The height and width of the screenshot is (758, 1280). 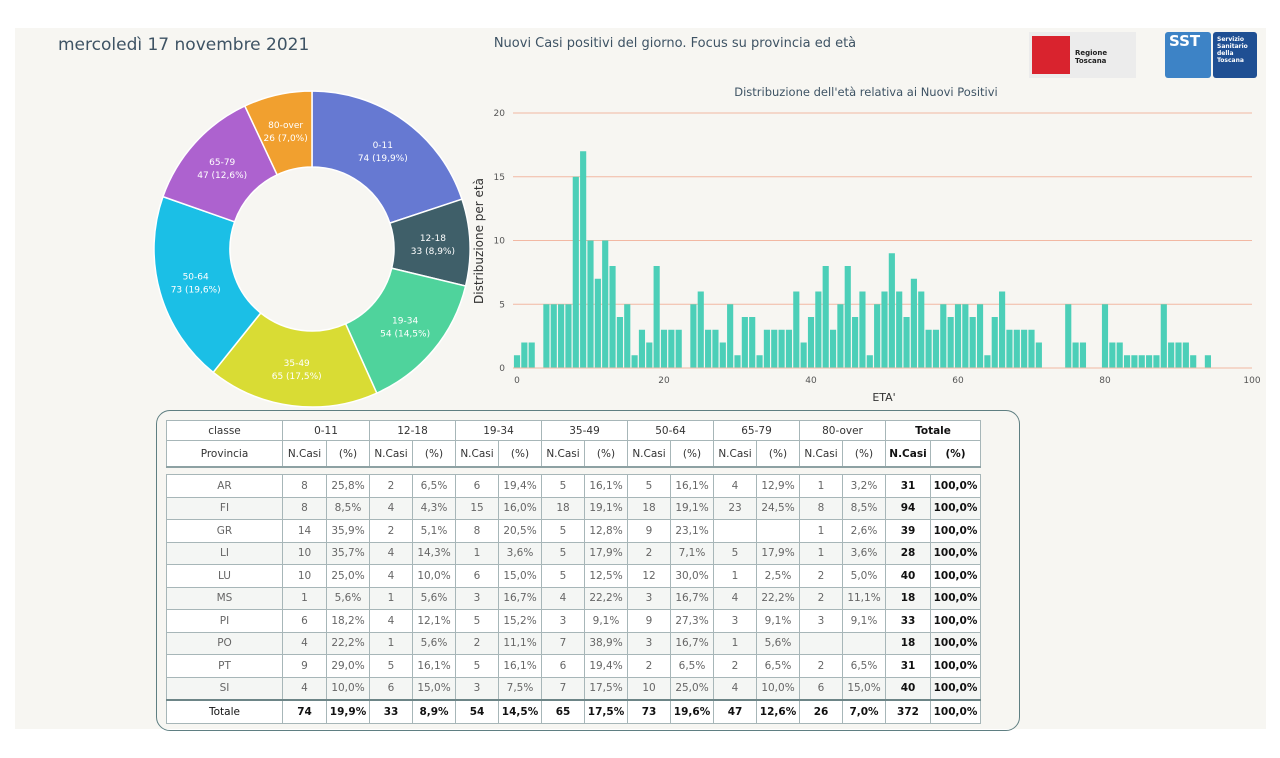 What do you see at coordinates (304, 711) in the screenshot?
I see `total-value-cell: 74` at bounding box center [304, 711].